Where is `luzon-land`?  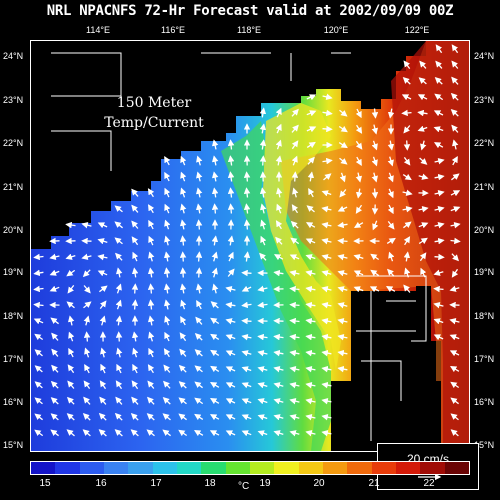 luzon-land is located at coordinates (386, 368).